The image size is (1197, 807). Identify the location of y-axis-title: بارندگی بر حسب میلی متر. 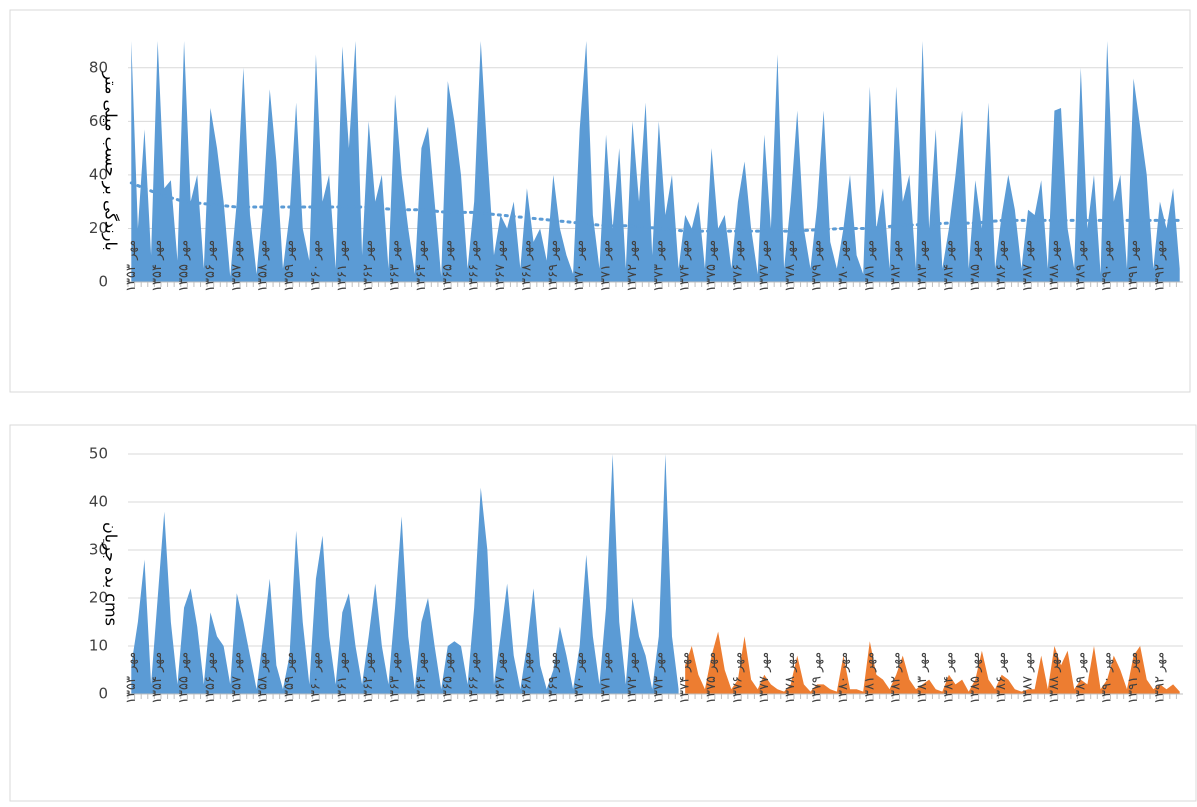
(111, 161).